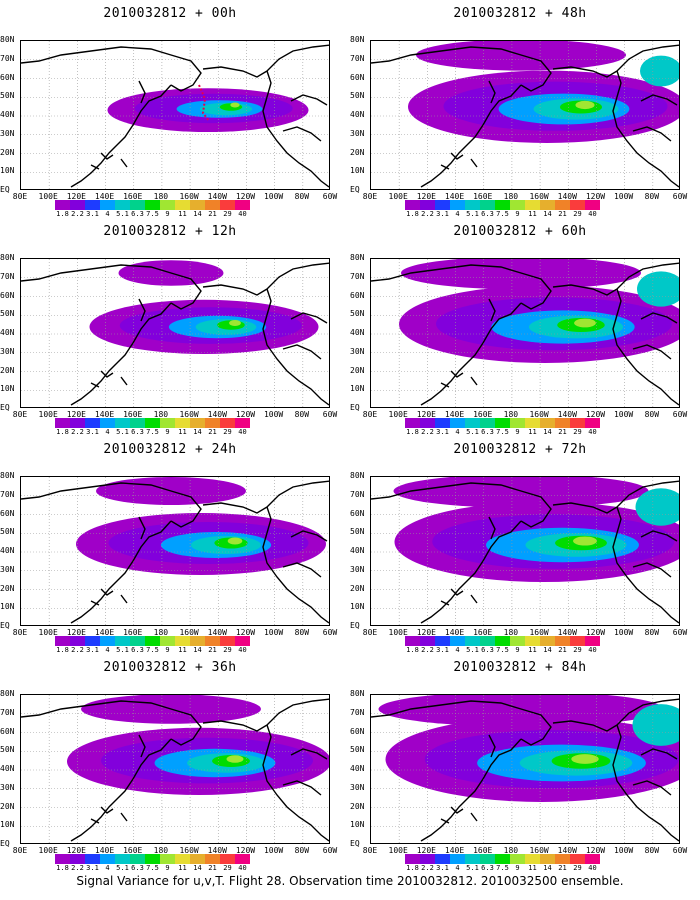 This screenshot has width=700, height=900. I want to click on lon-label: 80E, so click(20, 632).